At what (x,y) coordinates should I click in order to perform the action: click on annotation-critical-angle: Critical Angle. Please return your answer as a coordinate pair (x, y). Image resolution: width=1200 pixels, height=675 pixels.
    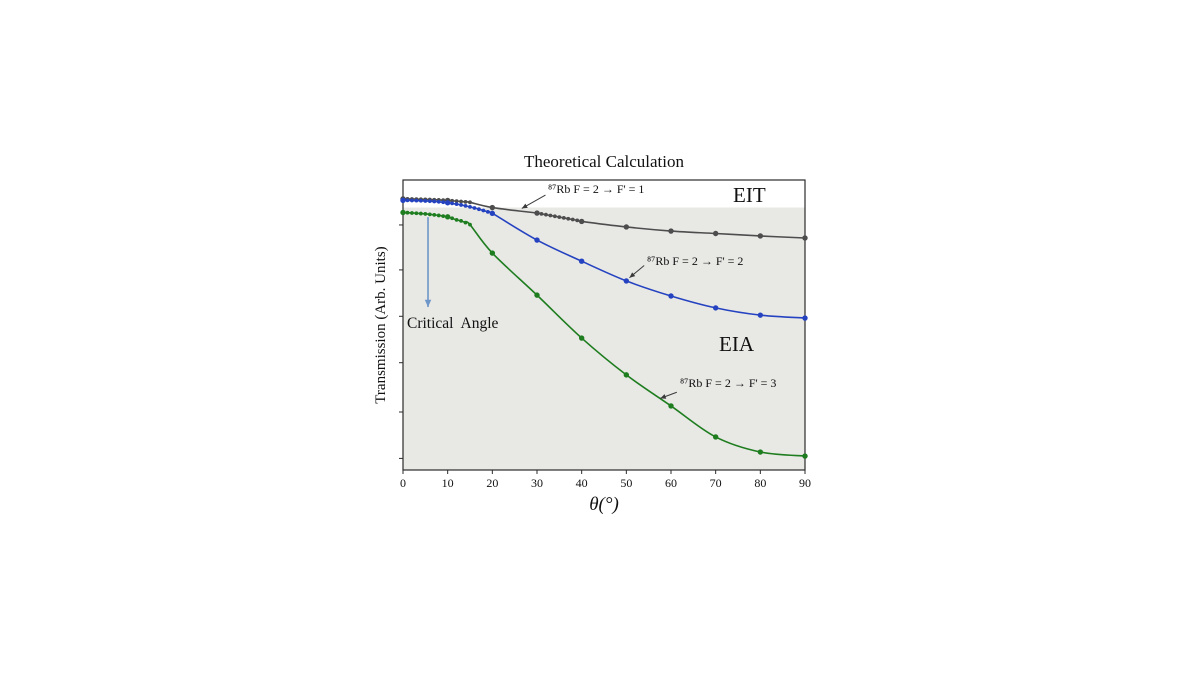
    Looking at the image, I should click on (453, 323).